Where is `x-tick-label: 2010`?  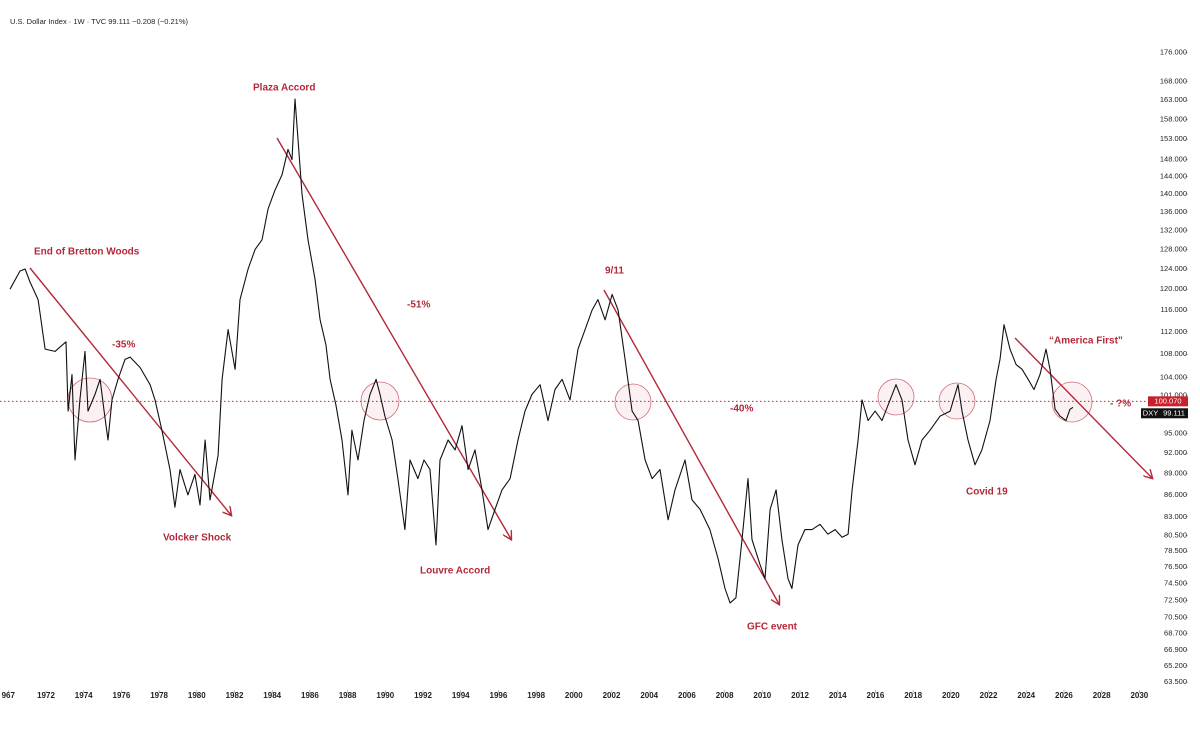 x-tick-label: 2010 is located at coordinates (762, 695).